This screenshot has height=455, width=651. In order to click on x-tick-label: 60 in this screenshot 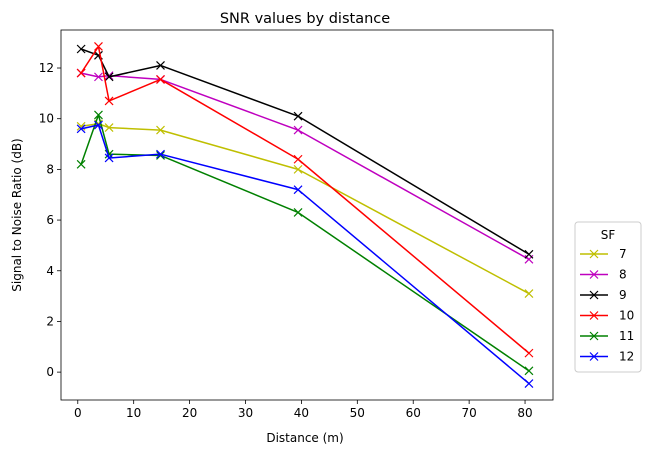, I will do `click(413, 413)`.